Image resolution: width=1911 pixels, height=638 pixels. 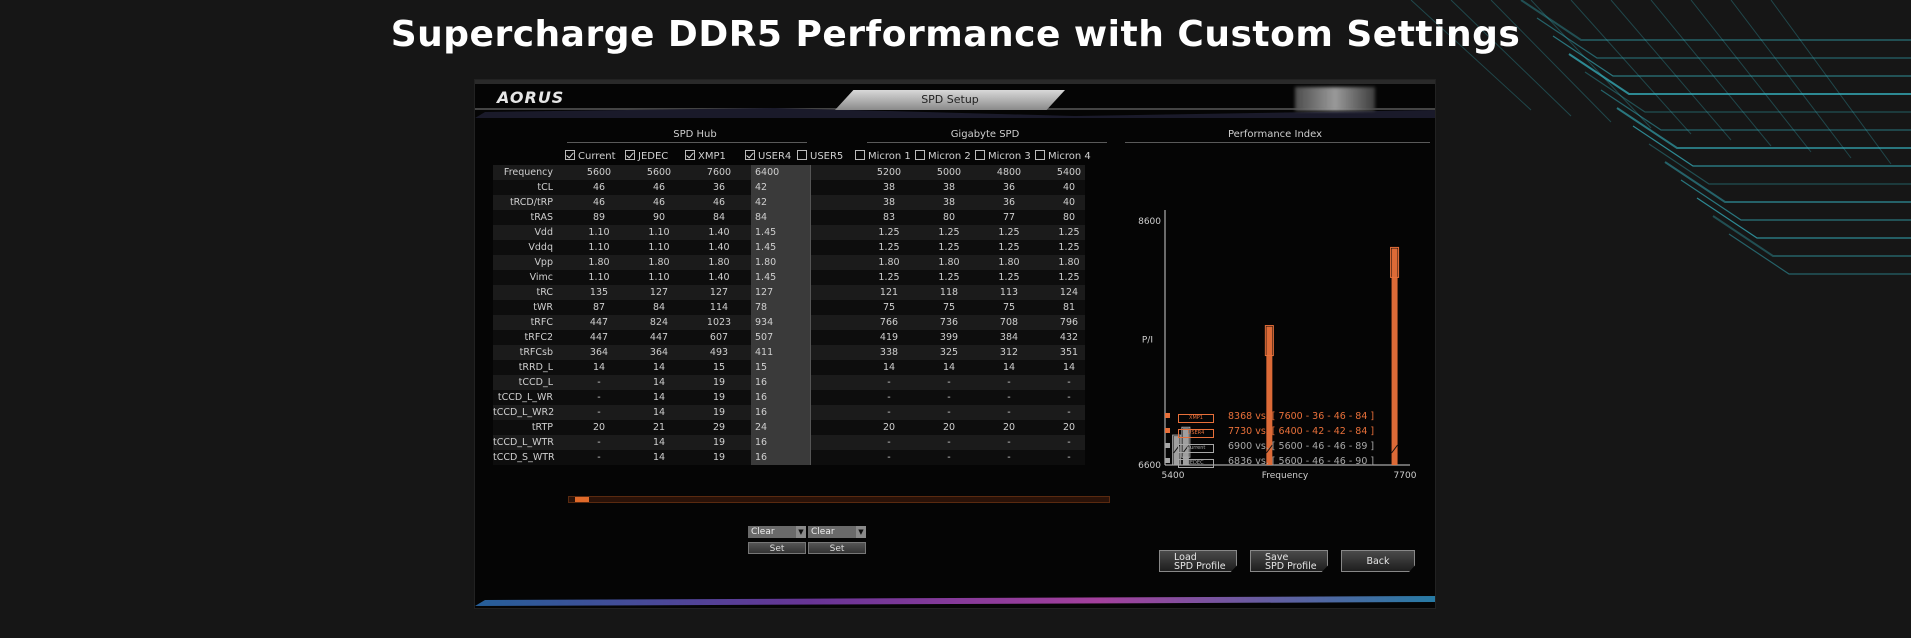 I want to click on back-button: Back, so click(x=1378, y=561).